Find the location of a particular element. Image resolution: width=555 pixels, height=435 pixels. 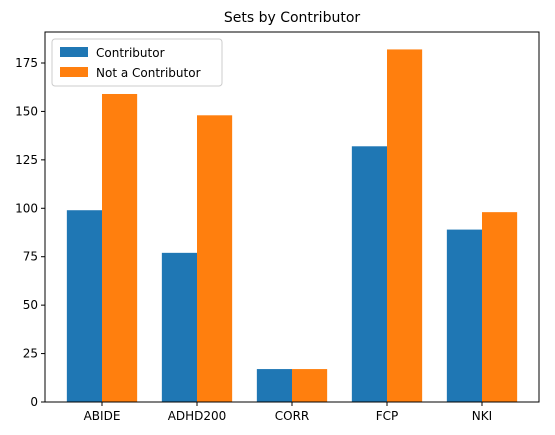

y-tick-label: 50 is located at coordinates (30, 305).